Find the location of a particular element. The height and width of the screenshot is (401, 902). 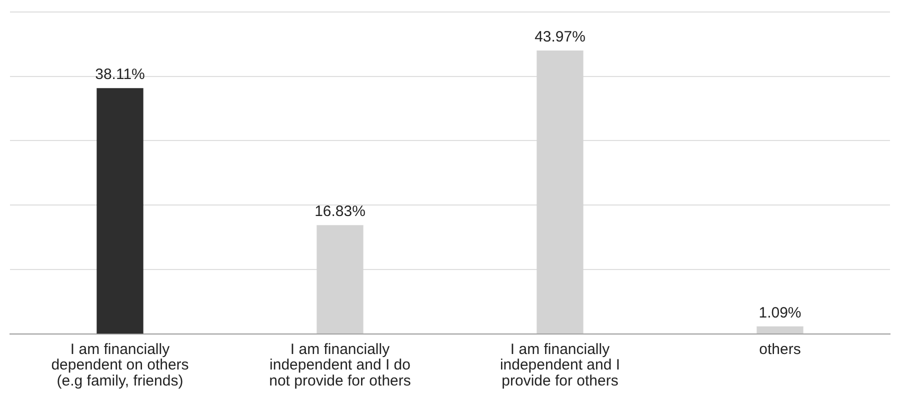

x-tick-label: I am financially dependent on others (e.g family, friends) is located at coordinates (120, 365).